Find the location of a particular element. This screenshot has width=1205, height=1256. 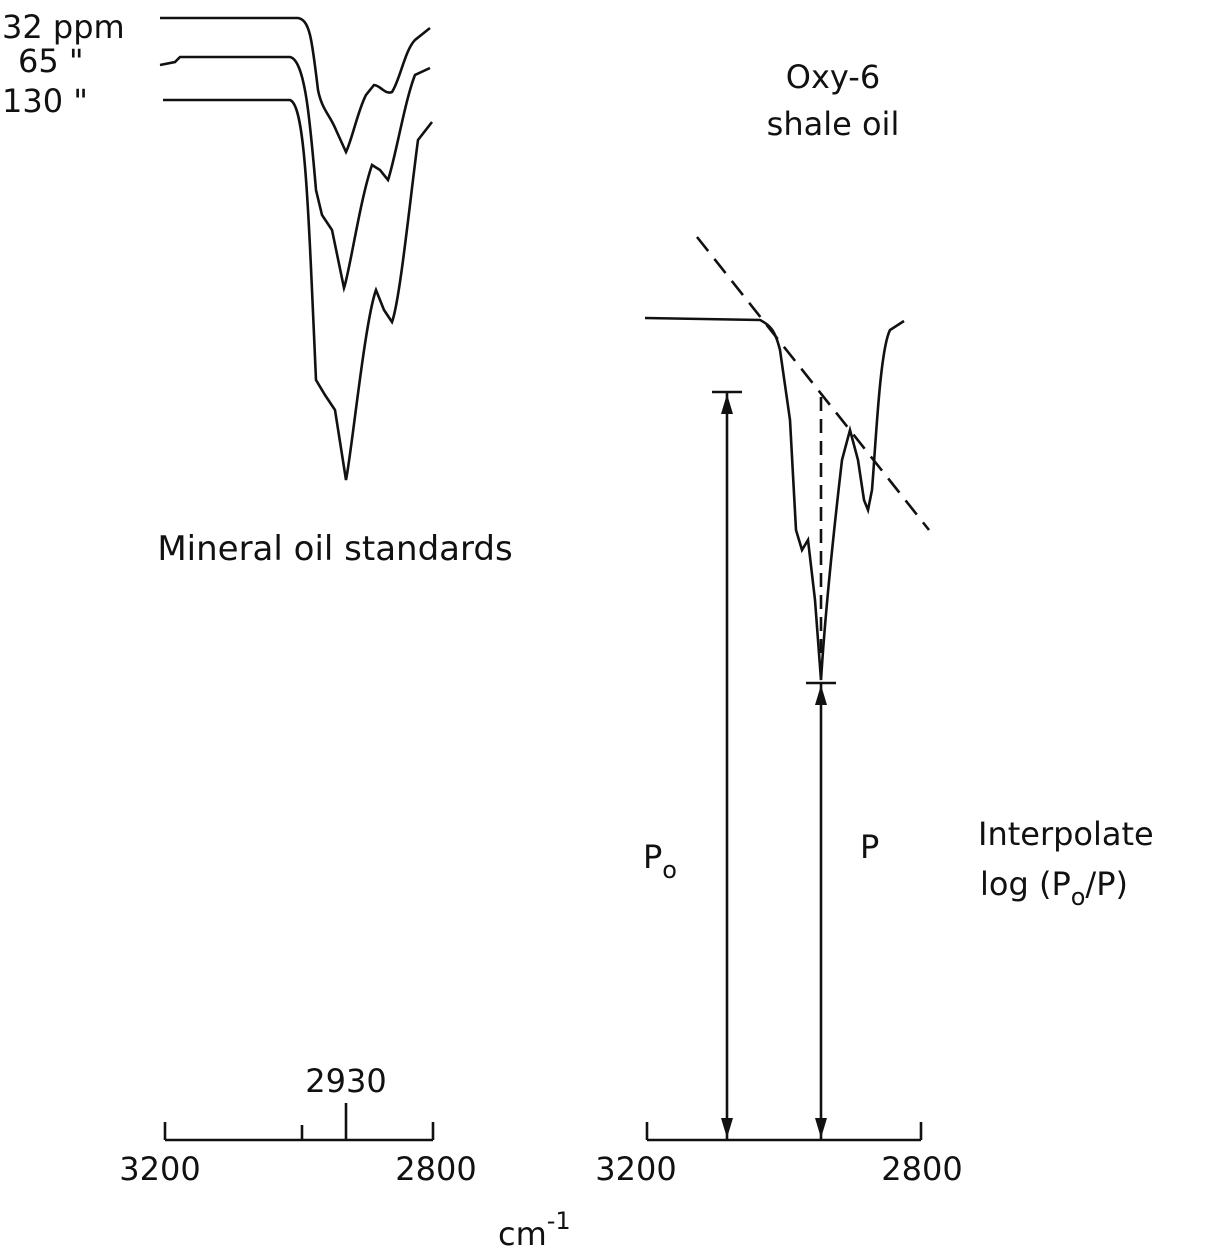

axis-marker: 2930 is located at coordinates (345, 1081).